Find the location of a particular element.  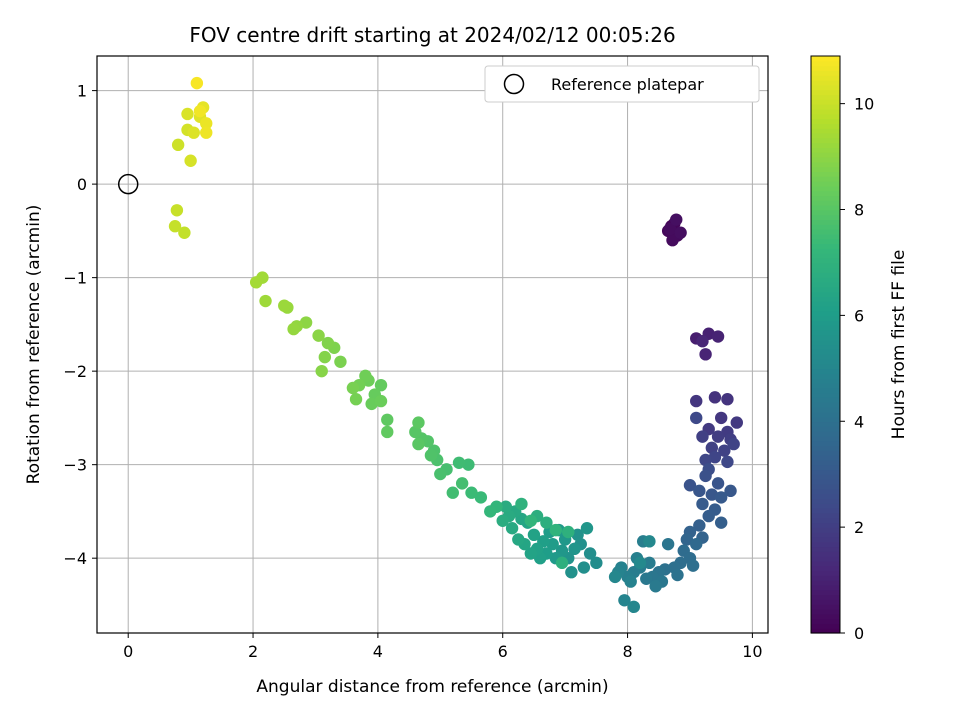

y-tick-label: −1 is located at coordinates (75, 278).